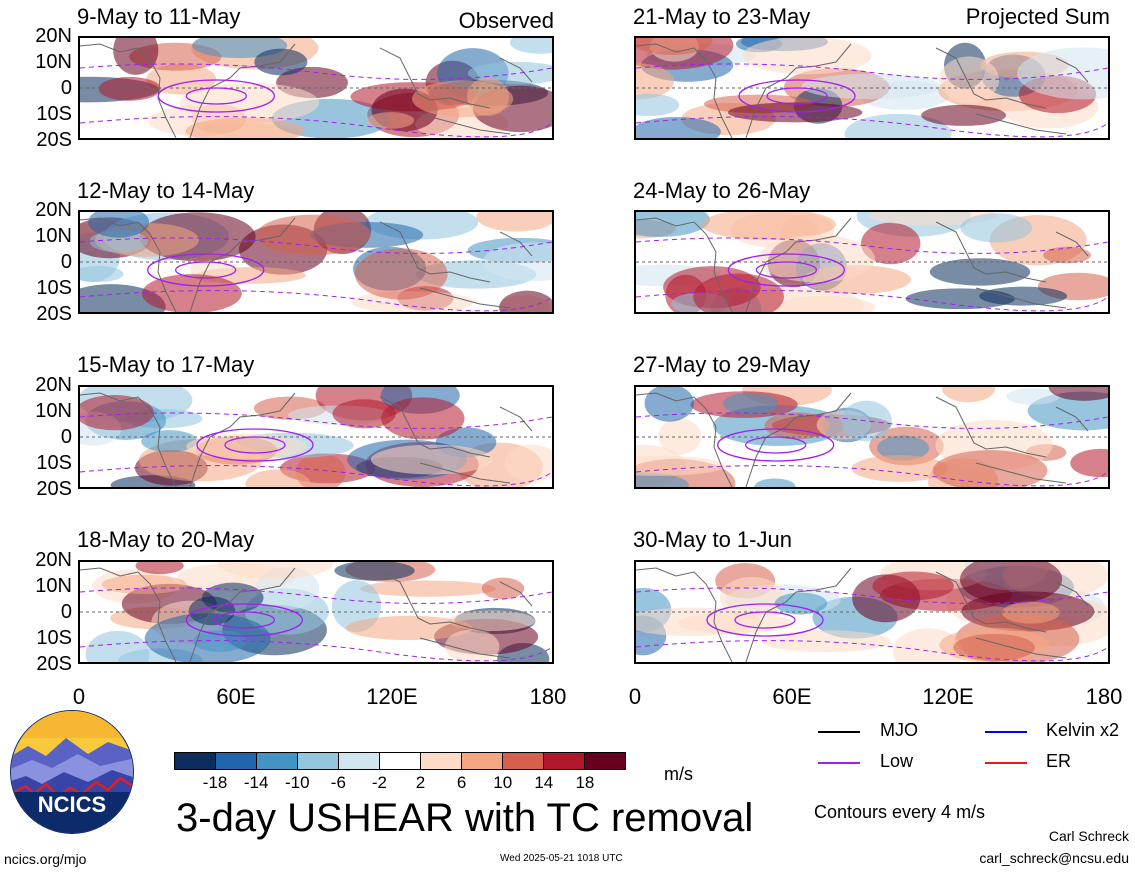 The height and width of the screenshot is (872, 1135). Describe the element at coordinates (159, 16) in the screenshot. I see `panel-title: 9-May to 11-May` at that location.